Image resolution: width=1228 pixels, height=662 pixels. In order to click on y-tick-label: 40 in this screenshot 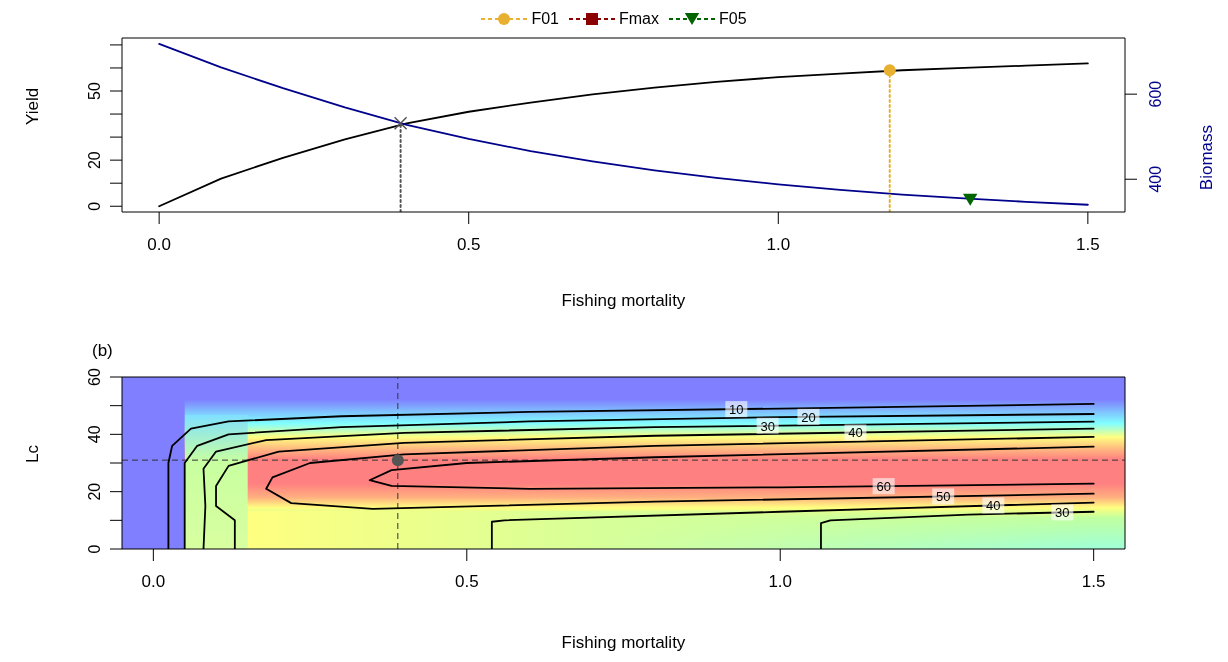, I will do `click(94, 434)`.